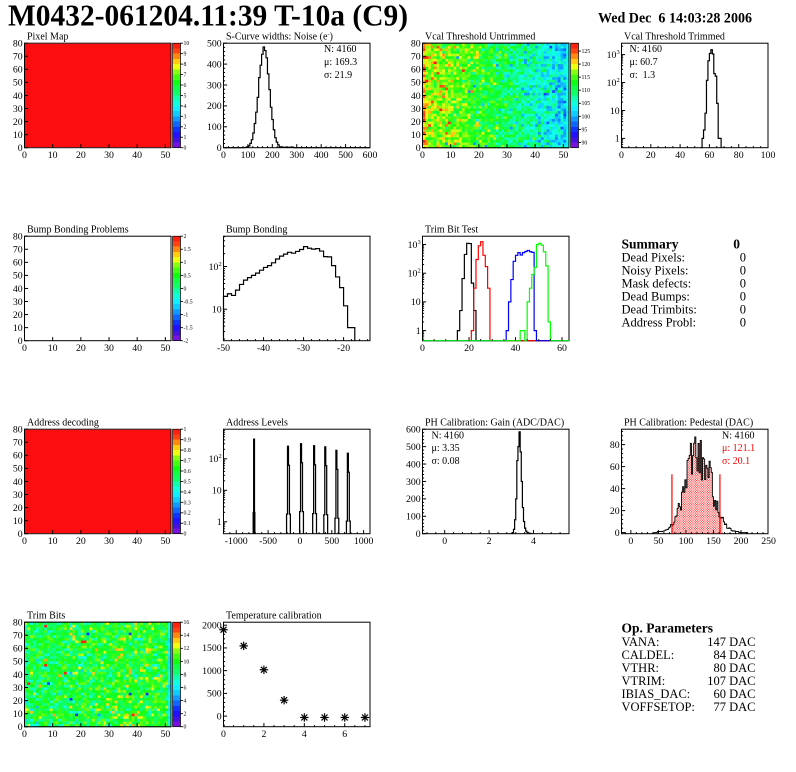 The width and height of the screenshot is (796, 772). I want to click on svg-text: -40, so click(263, 348).